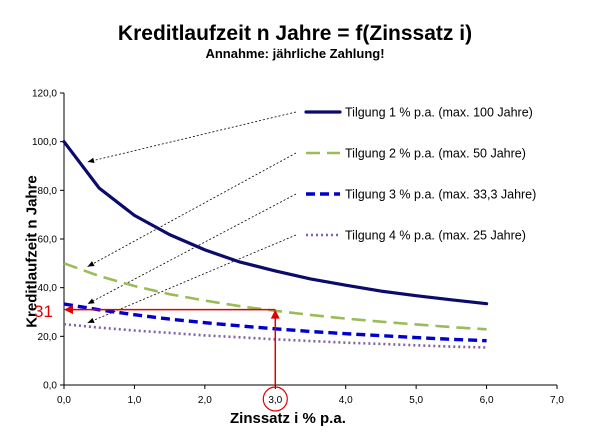  I want to click on legend-label-4: Tilgung 4 % p.a. (max. 25 Jahre), so click(435, 236).